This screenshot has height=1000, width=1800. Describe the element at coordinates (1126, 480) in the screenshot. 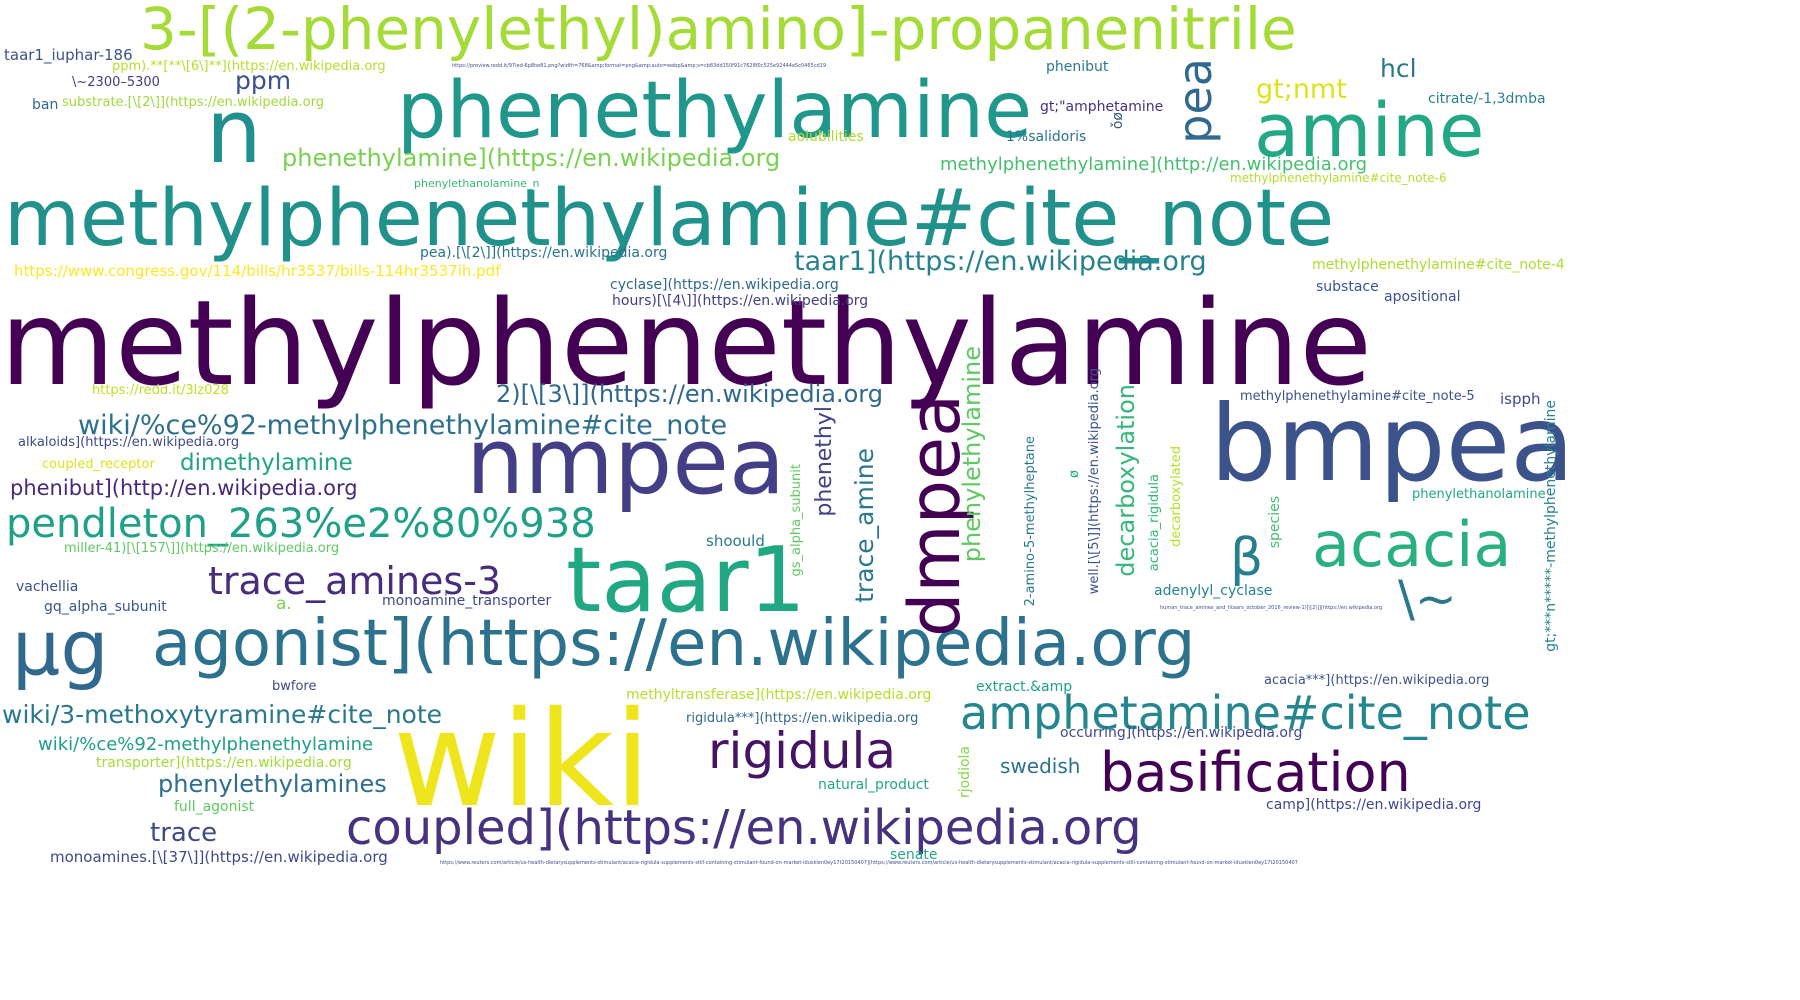

I see `word-cloud-word: decarboxylation` at that location.